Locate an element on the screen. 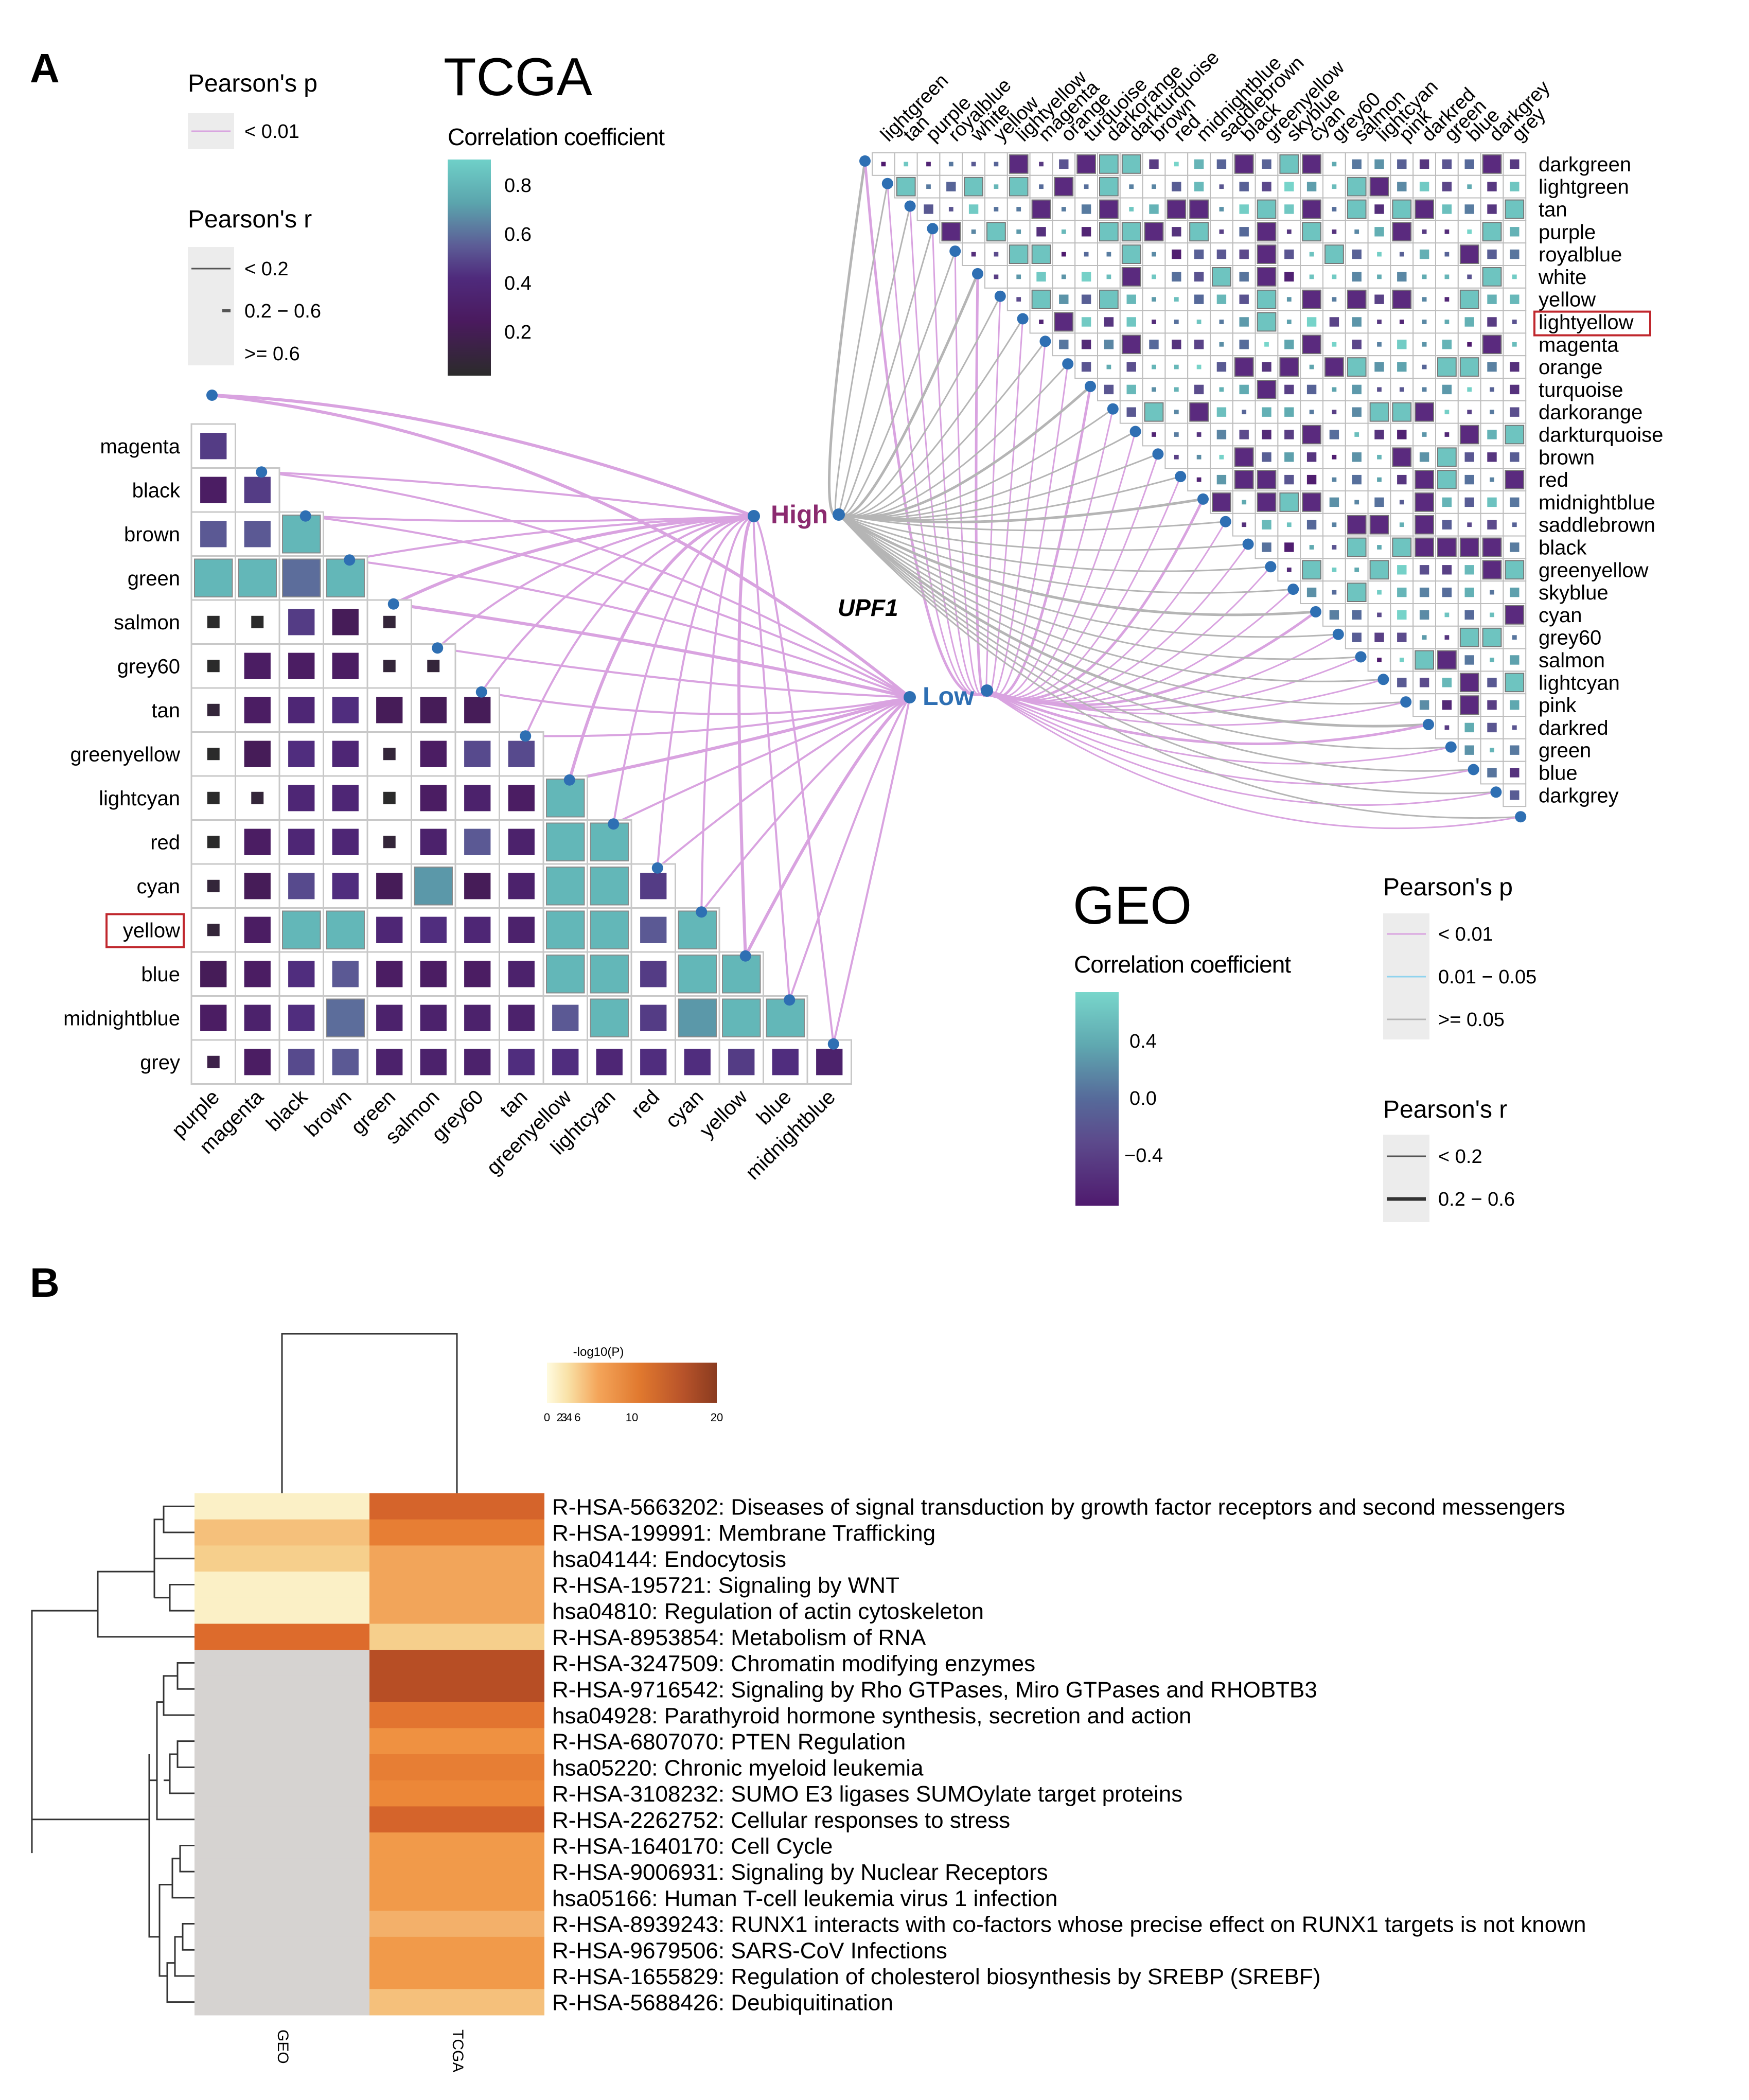 The image size is (1749, 2100). enrichment-row-label: R-HSA-6807070: PTEN Regulation is located at coordinates (729, 1742).